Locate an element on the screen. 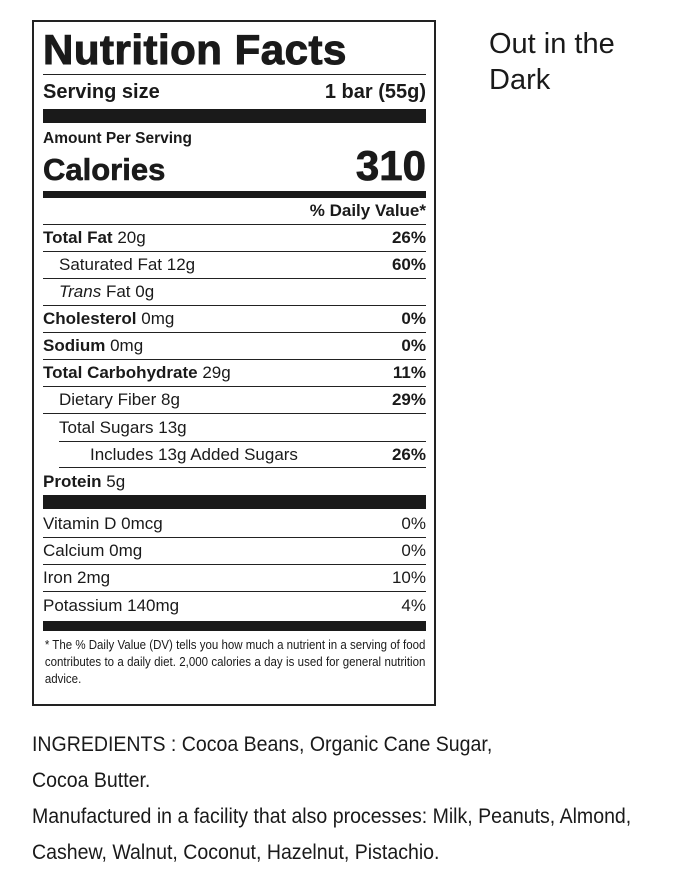 This screenshot has width=697, height=871. nutrient-row: Total Sugars 13g is located at coordinates (123, 427).